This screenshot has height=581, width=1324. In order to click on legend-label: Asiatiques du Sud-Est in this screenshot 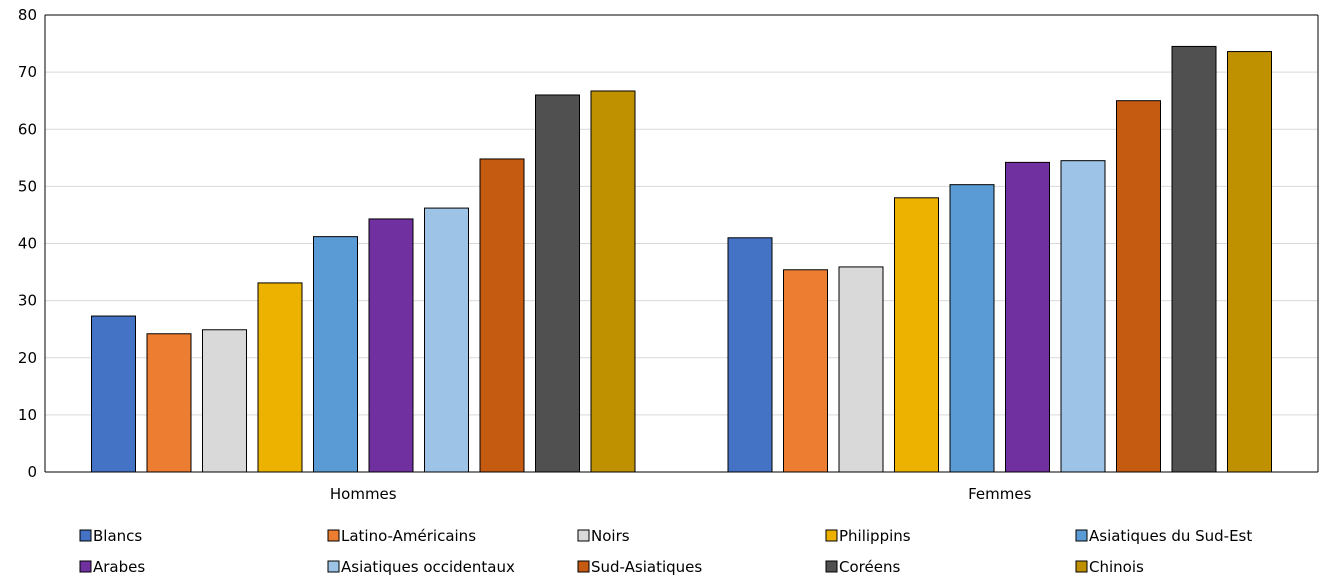, I will do `click(1170, 536)`.